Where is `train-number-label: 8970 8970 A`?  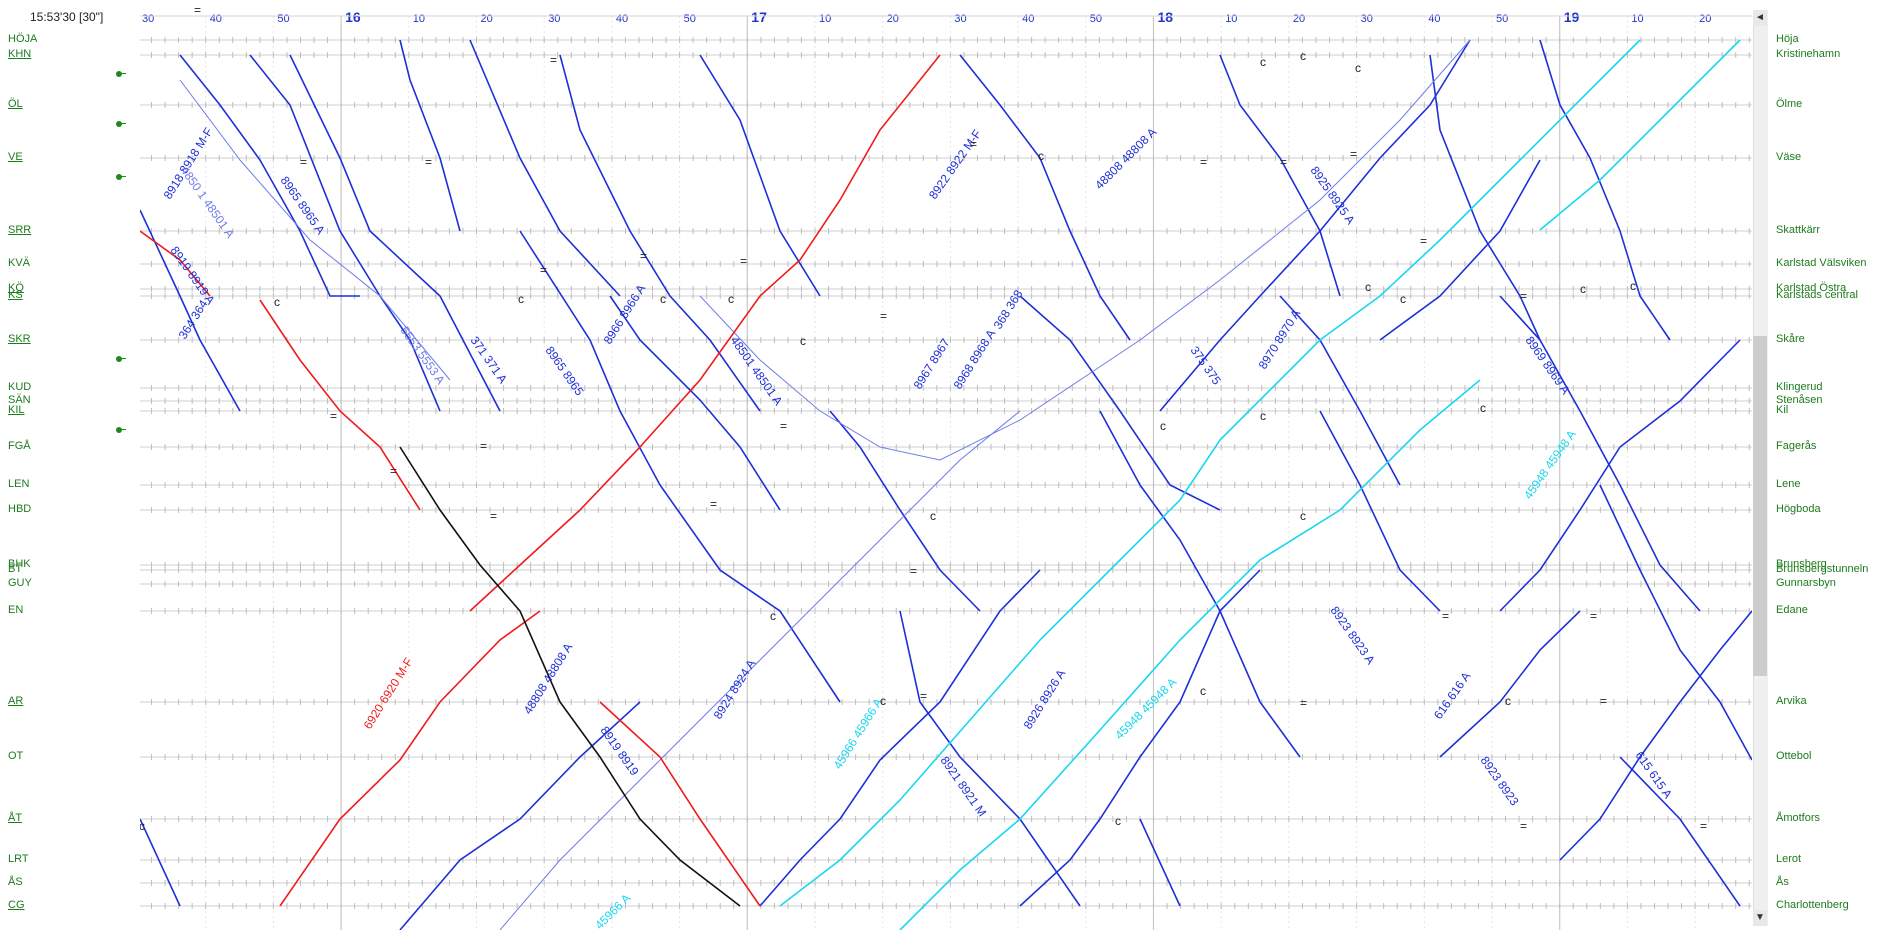 train-number-label: 8970 8970 A is located at coordinates (1280, 339).